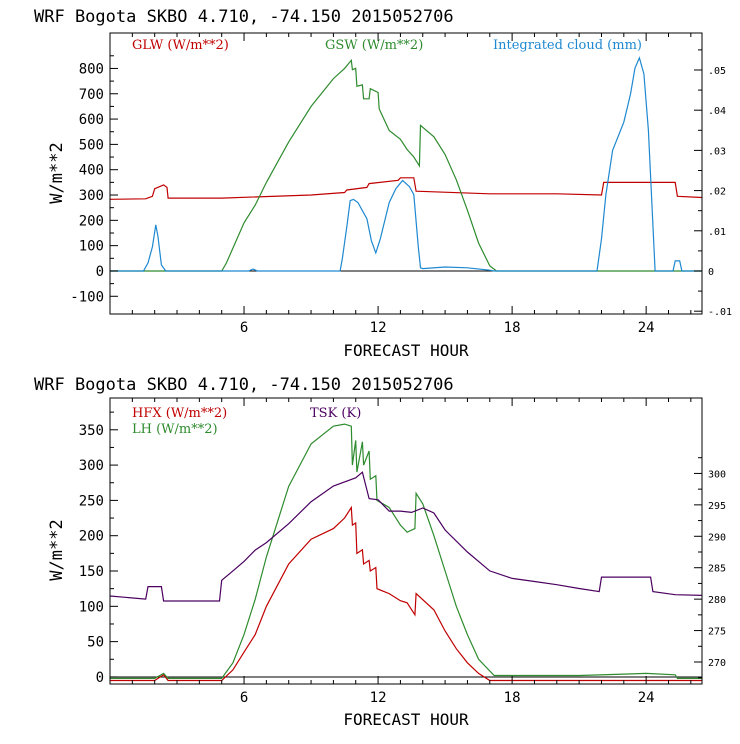  Describe the element at coordinates (717, 192) in the screenshot. I see `y2-tick-label: .02` at that location.